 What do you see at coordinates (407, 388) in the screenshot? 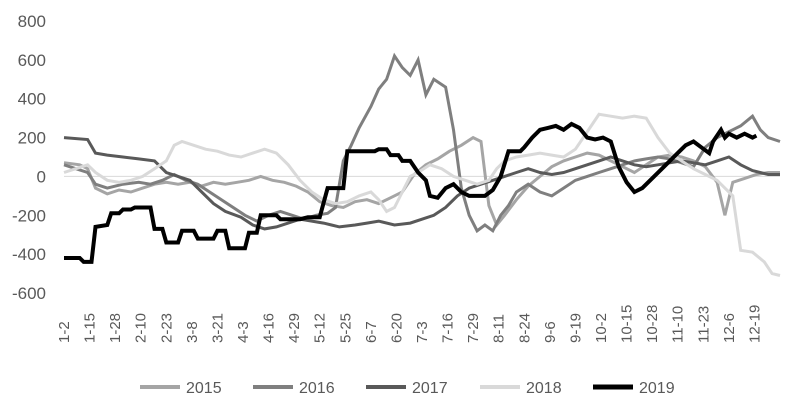
I see `legend: 2015 2016 2017 2018 2019` at bounding box center [407, 388].